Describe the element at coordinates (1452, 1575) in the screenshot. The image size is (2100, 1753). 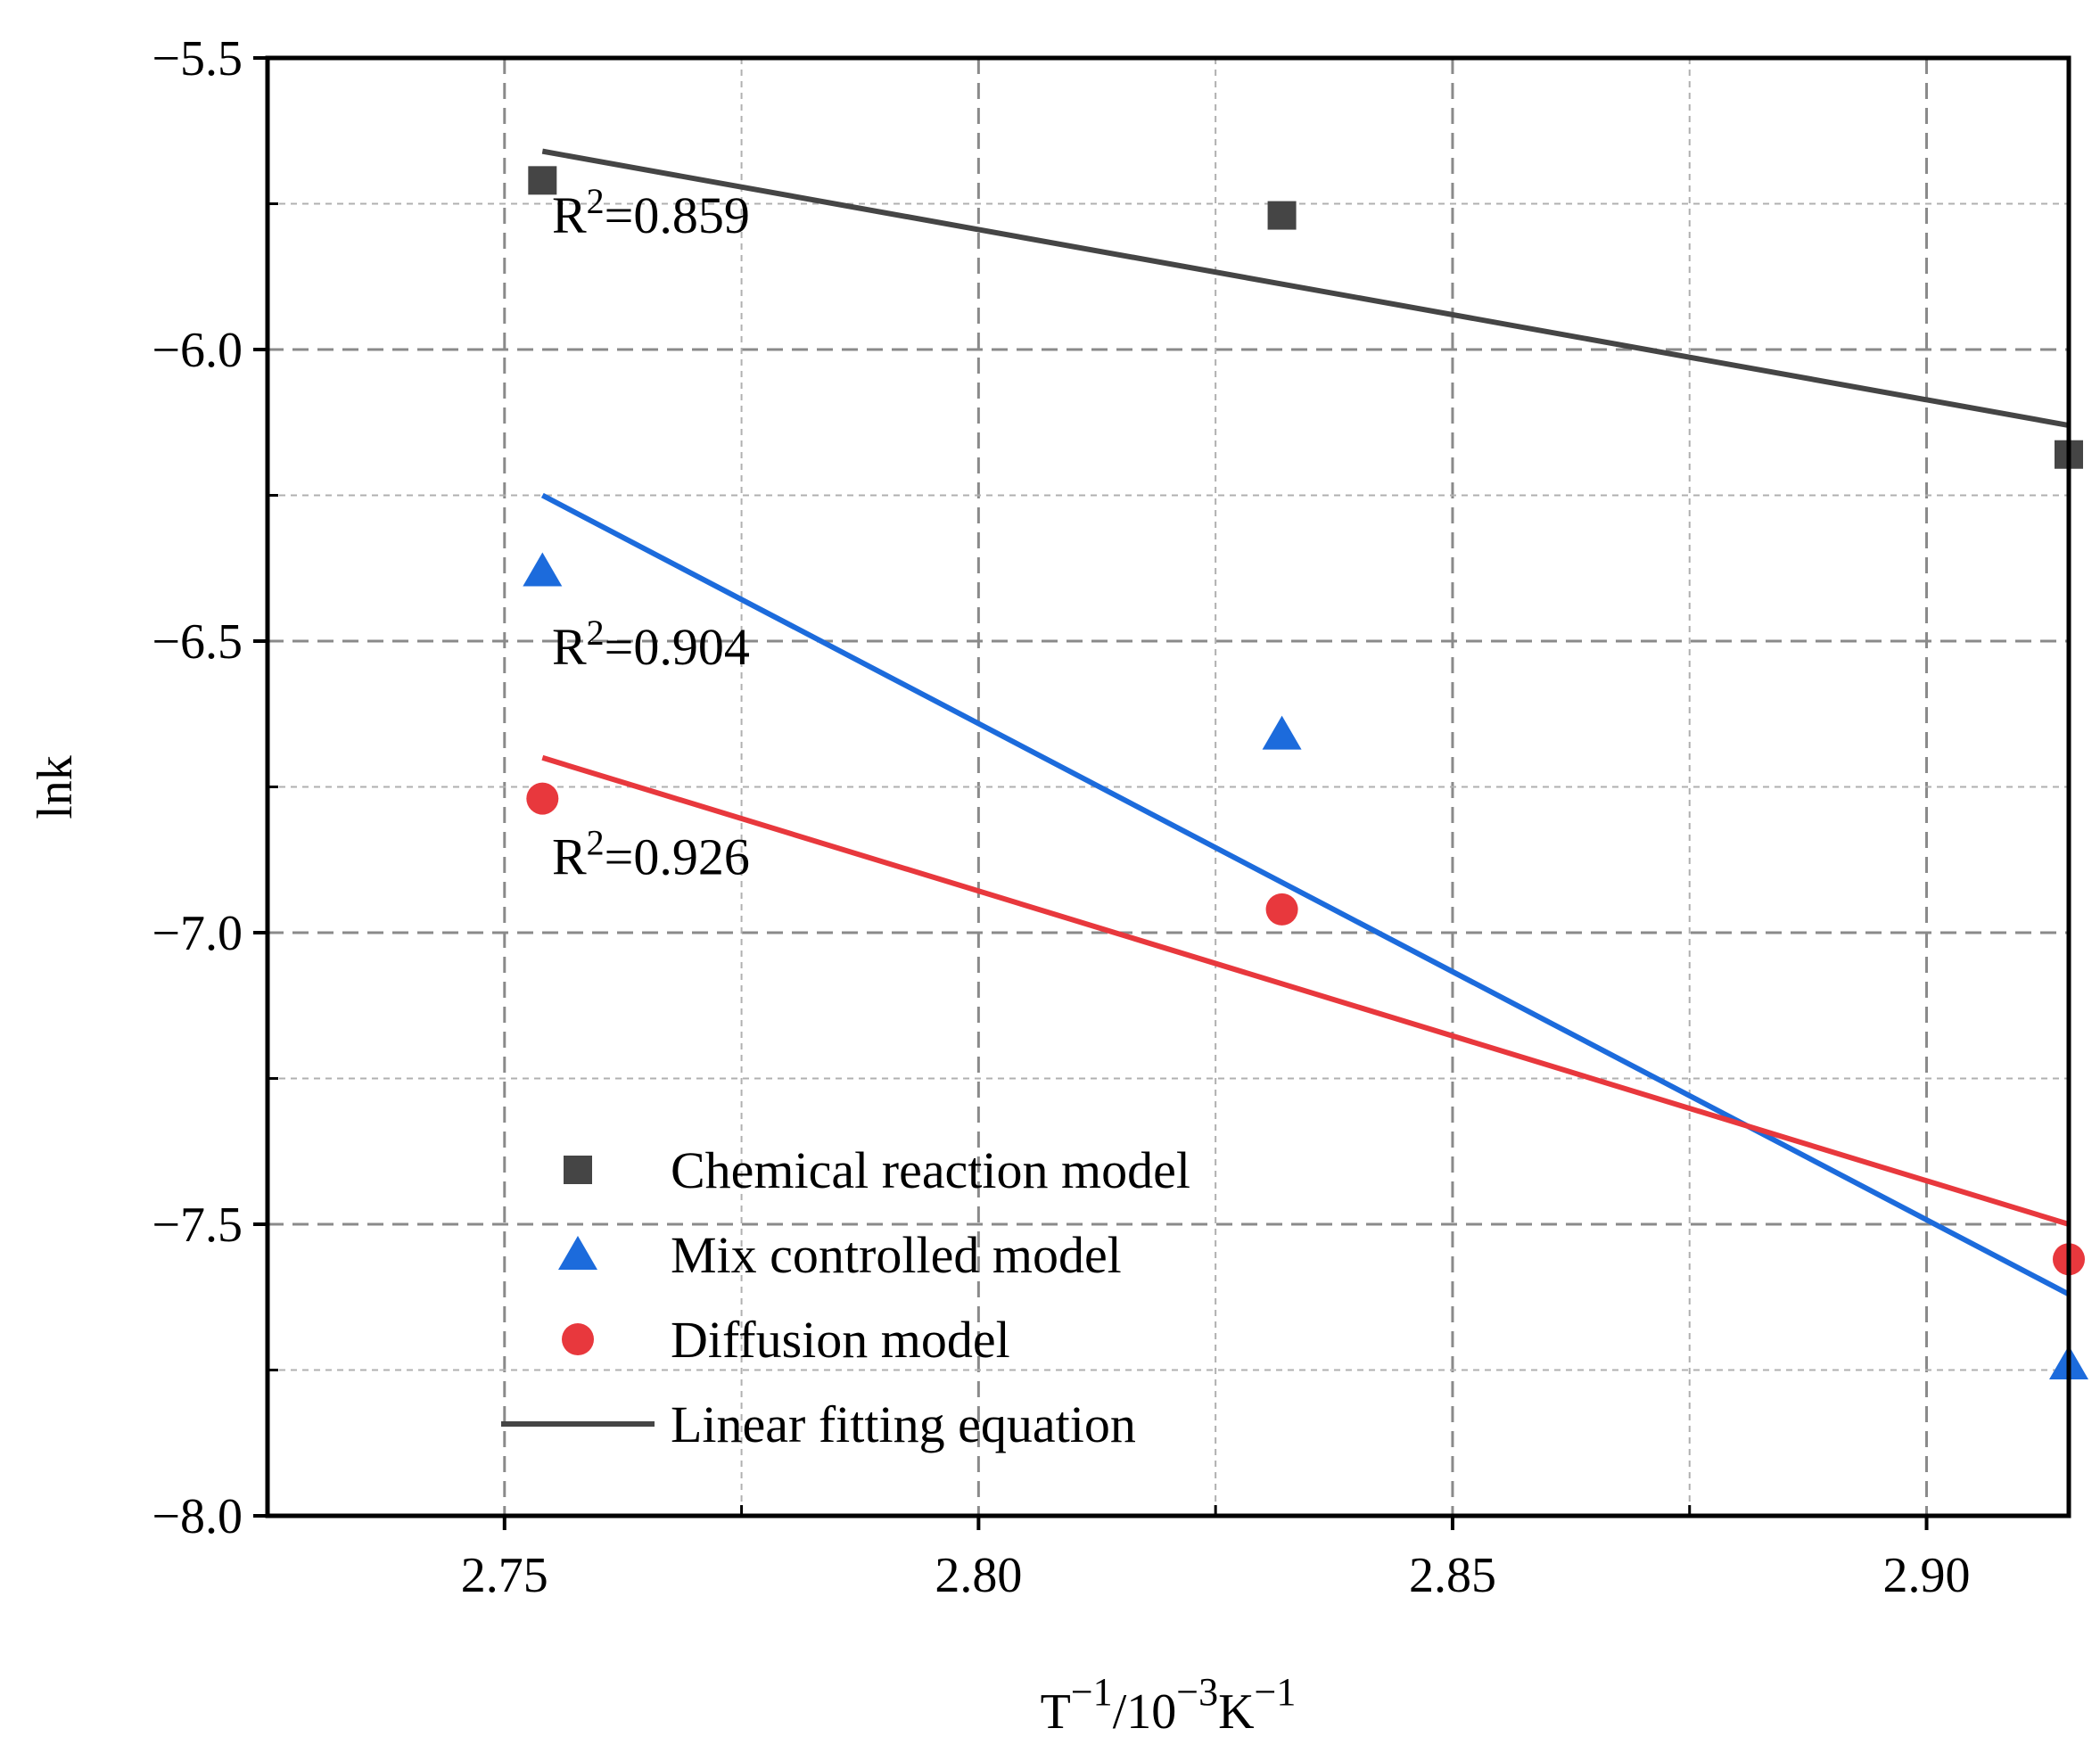
I see `x-tick-label: 2.85` at that location.